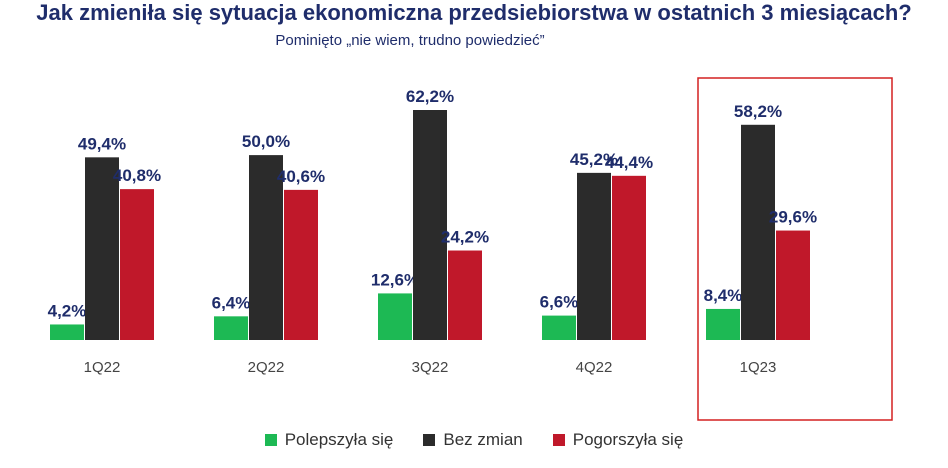  I want to click on data-label-unchanged-3q22: 62,2%, so click(430, 96).